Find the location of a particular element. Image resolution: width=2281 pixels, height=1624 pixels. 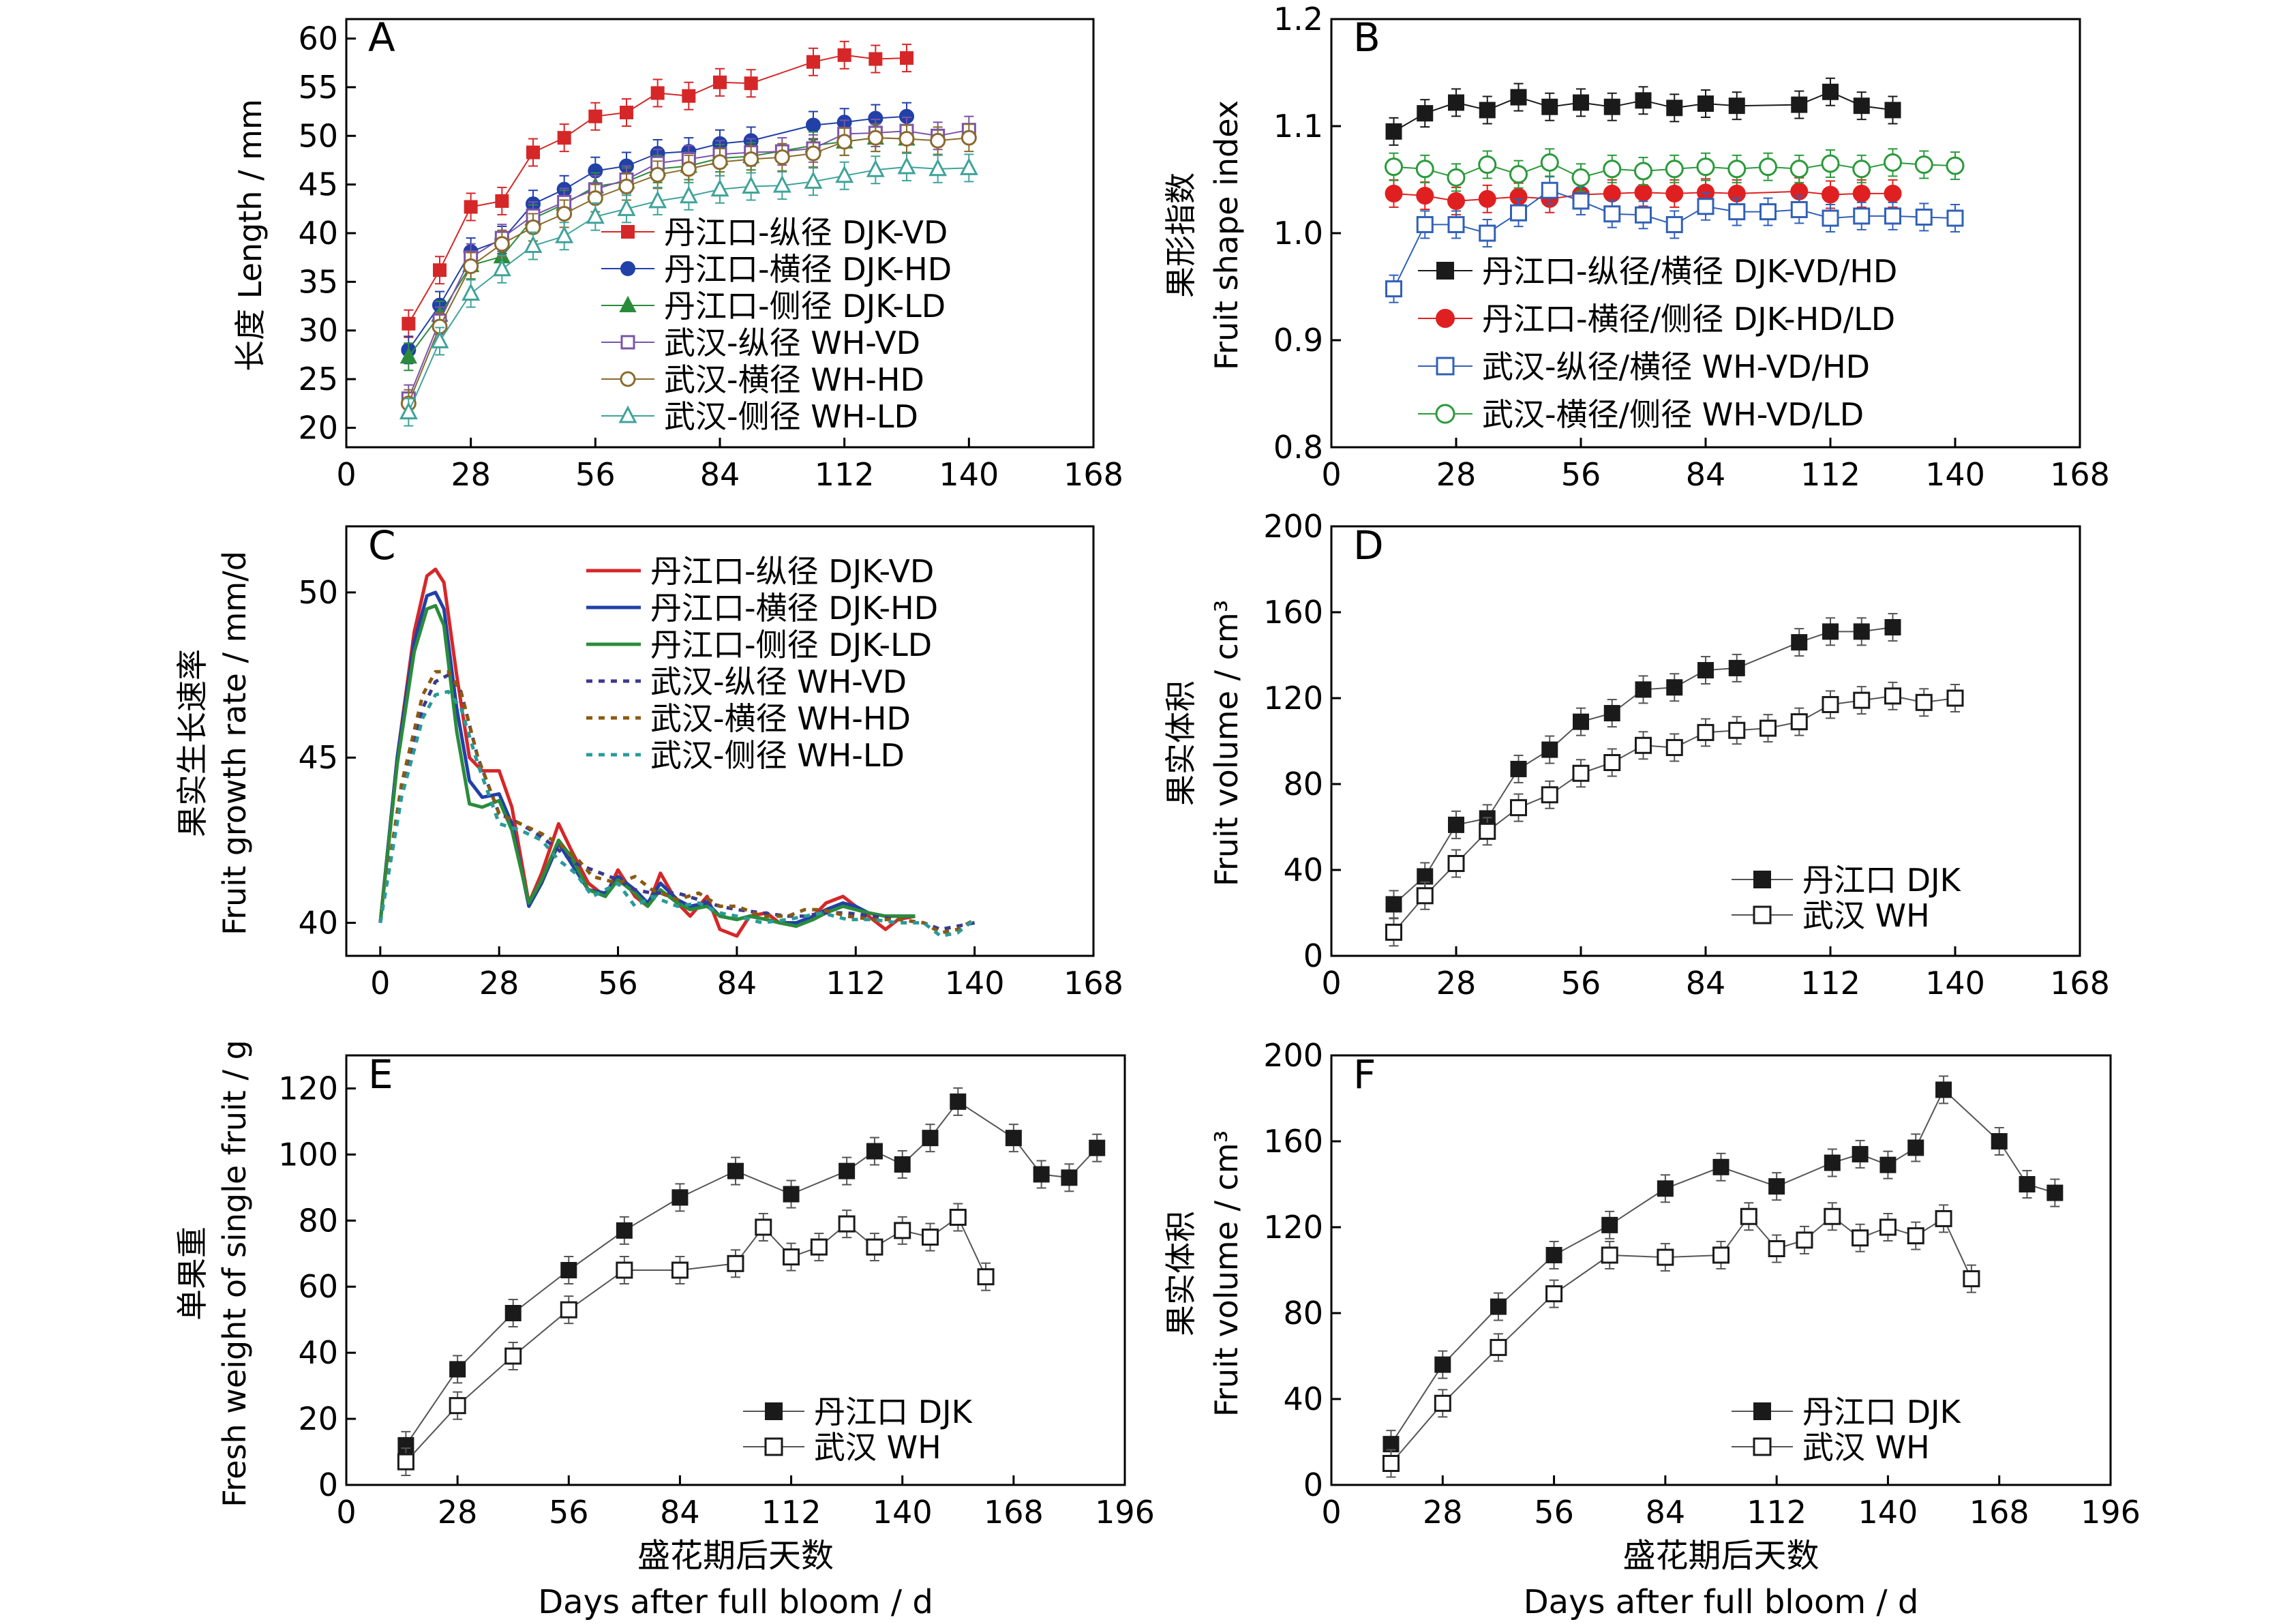

y-tick-label: 30 is located at coordinates (318, 330).